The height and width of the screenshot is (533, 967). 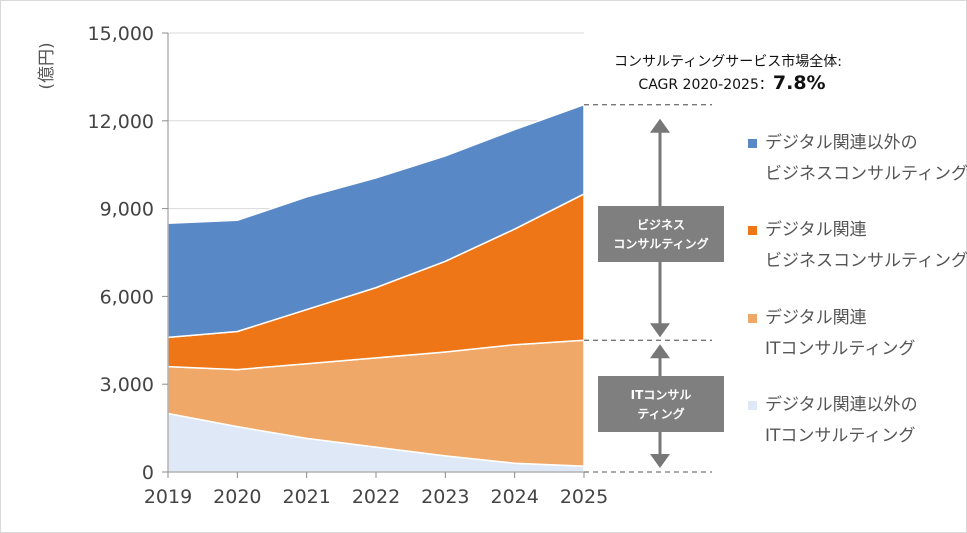 I want to click on cagr-label: CAGR 2020-2025：, so click(x=705, y=85).